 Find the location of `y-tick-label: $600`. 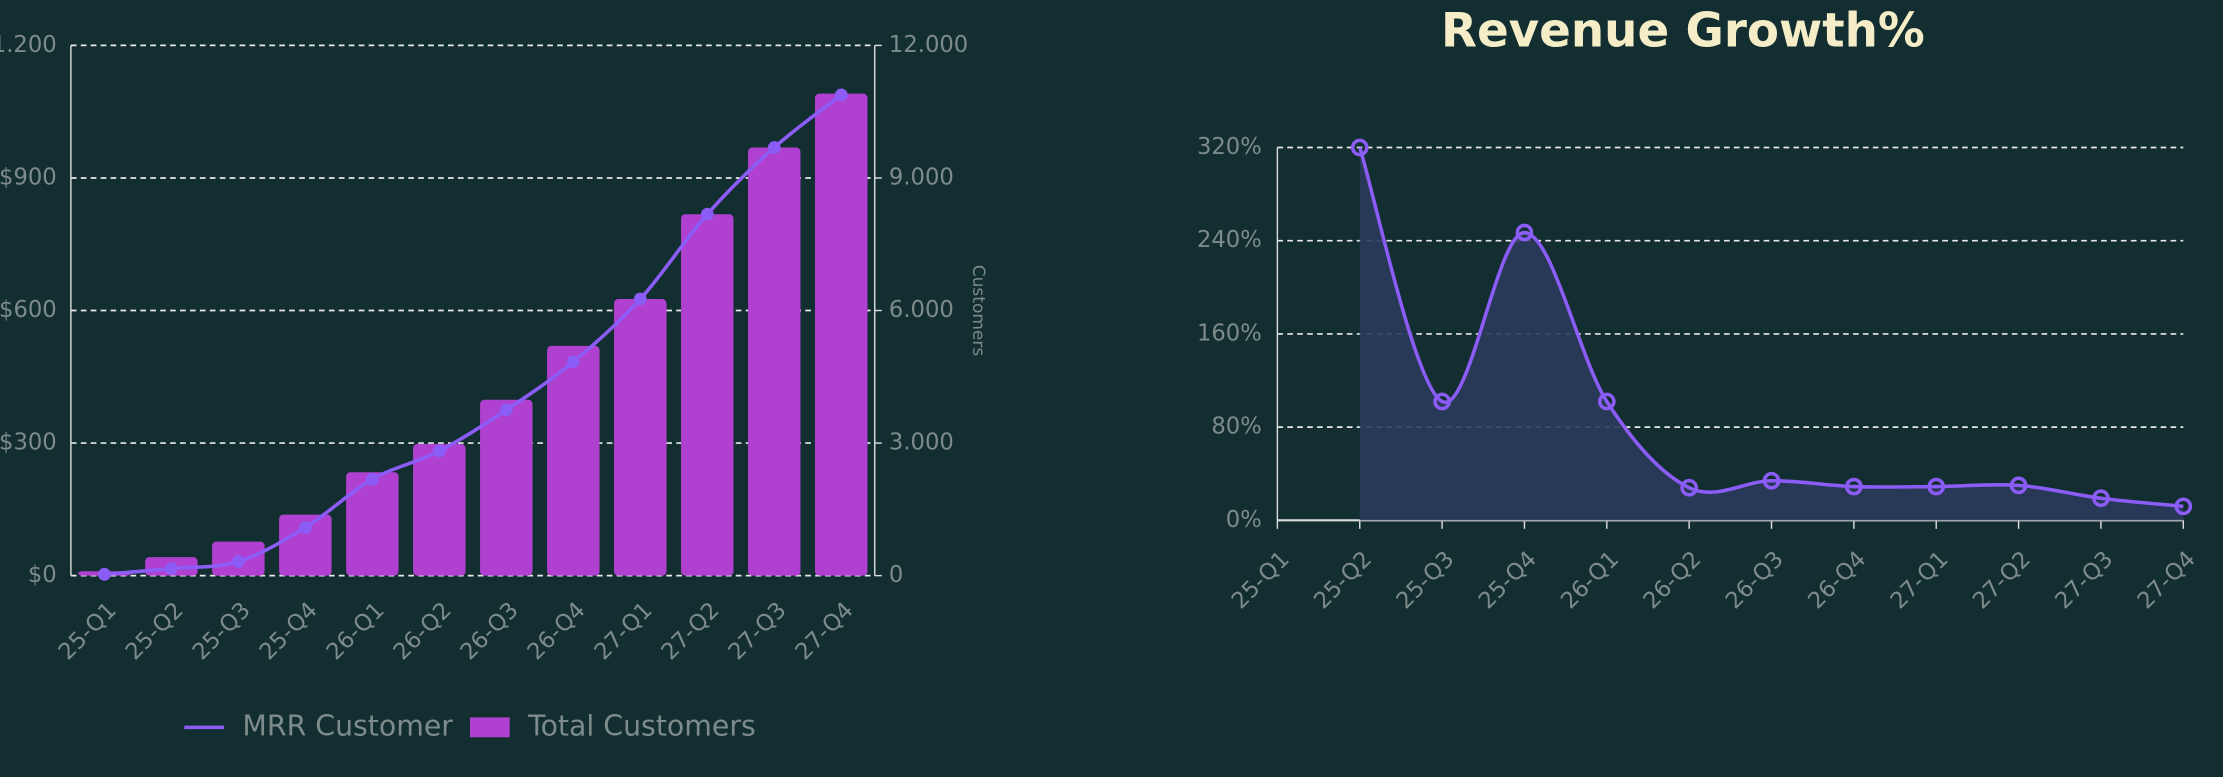

y-tick-label: $600 is located at coordinates (28, 310).